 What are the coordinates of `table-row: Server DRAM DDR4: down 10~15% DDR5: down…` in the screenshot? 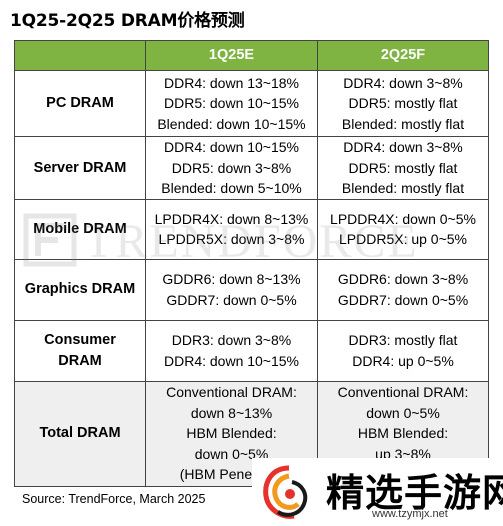 It's located at (251, 168).